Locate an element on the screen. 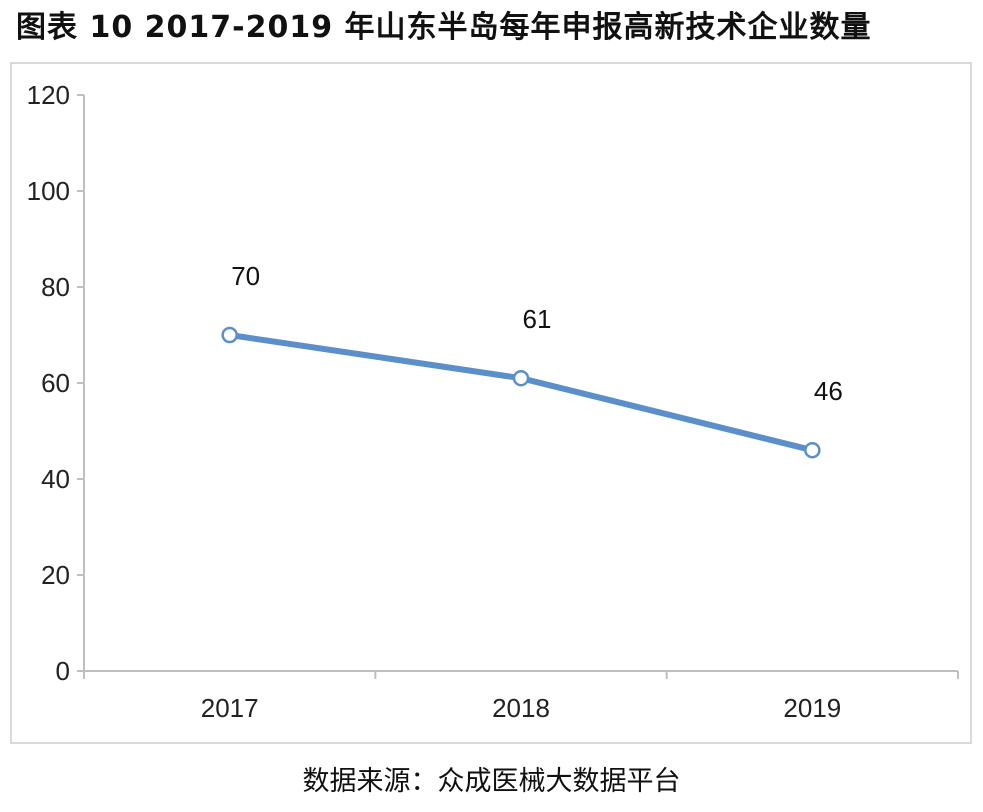 This screenshot has width=983, height=812. chart-title: 图表 10 2017-2019 年山东半岛每年申报高新技术企业数量 is located at coordinates (444, 27).